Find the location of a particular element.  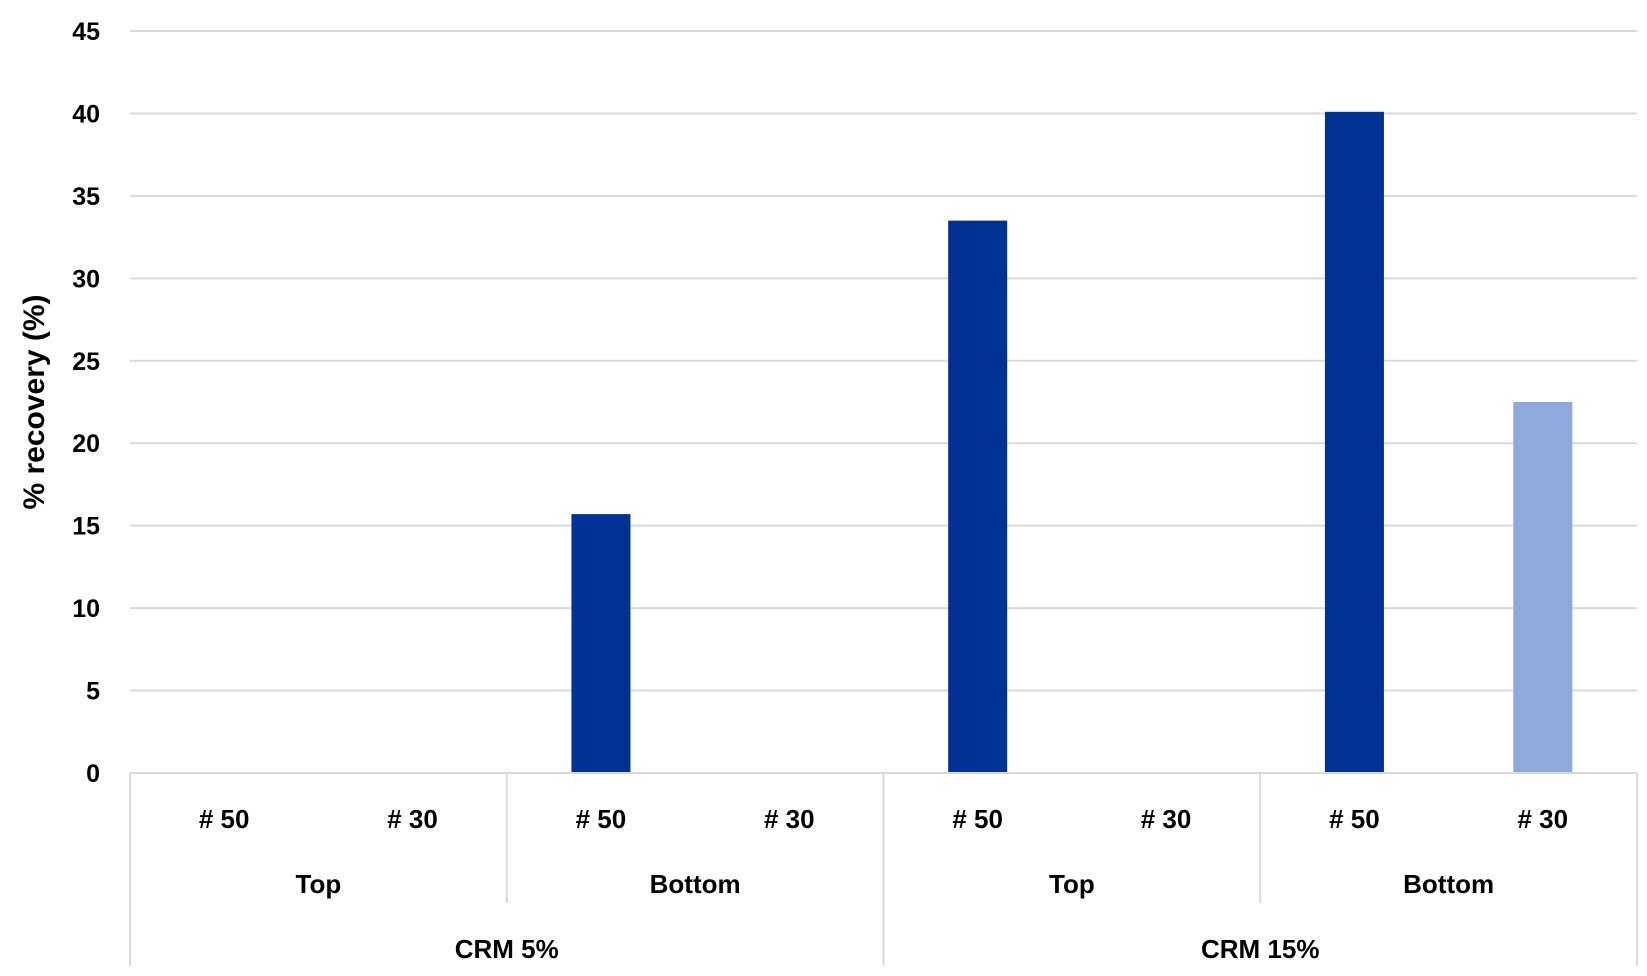

y-tick-label: 45 is located at coordinates (86, 32).